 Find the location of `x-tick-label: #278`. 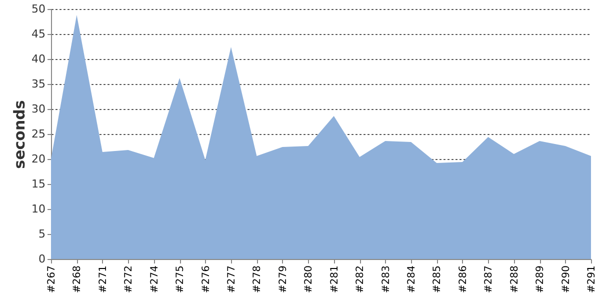

x-tick-label: #278 is located at coordinates (258, 279).